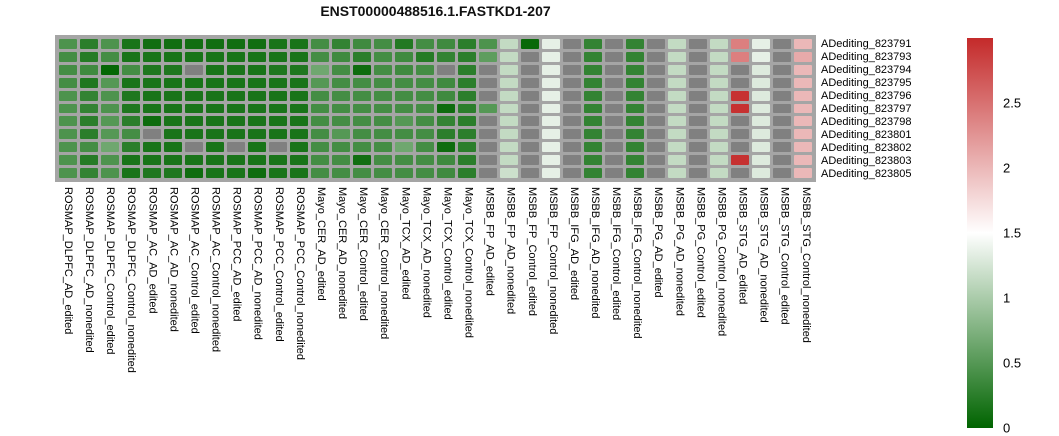  I want to click on column-label: Mayo_TCX_AD_edited, so click(405, 243).